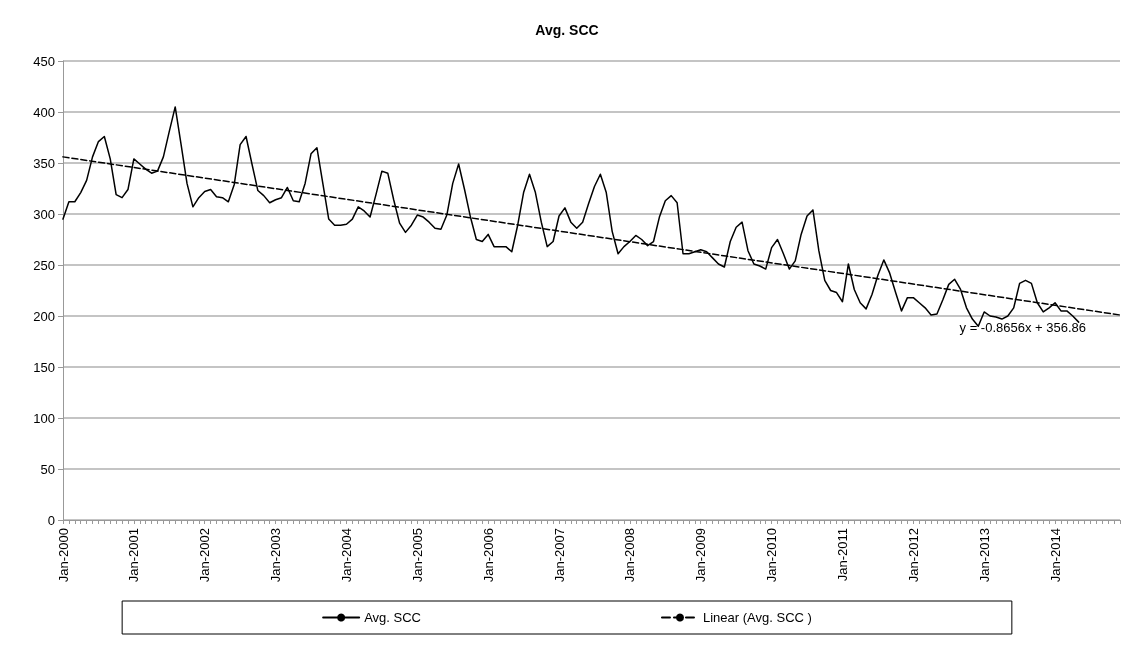 This screenshot has height=670, width=1134. What do you see at coordinates (488, 555) in the screenshot?
I see `x-tick-label: Jan-2006` at bounding box center [488, 555].